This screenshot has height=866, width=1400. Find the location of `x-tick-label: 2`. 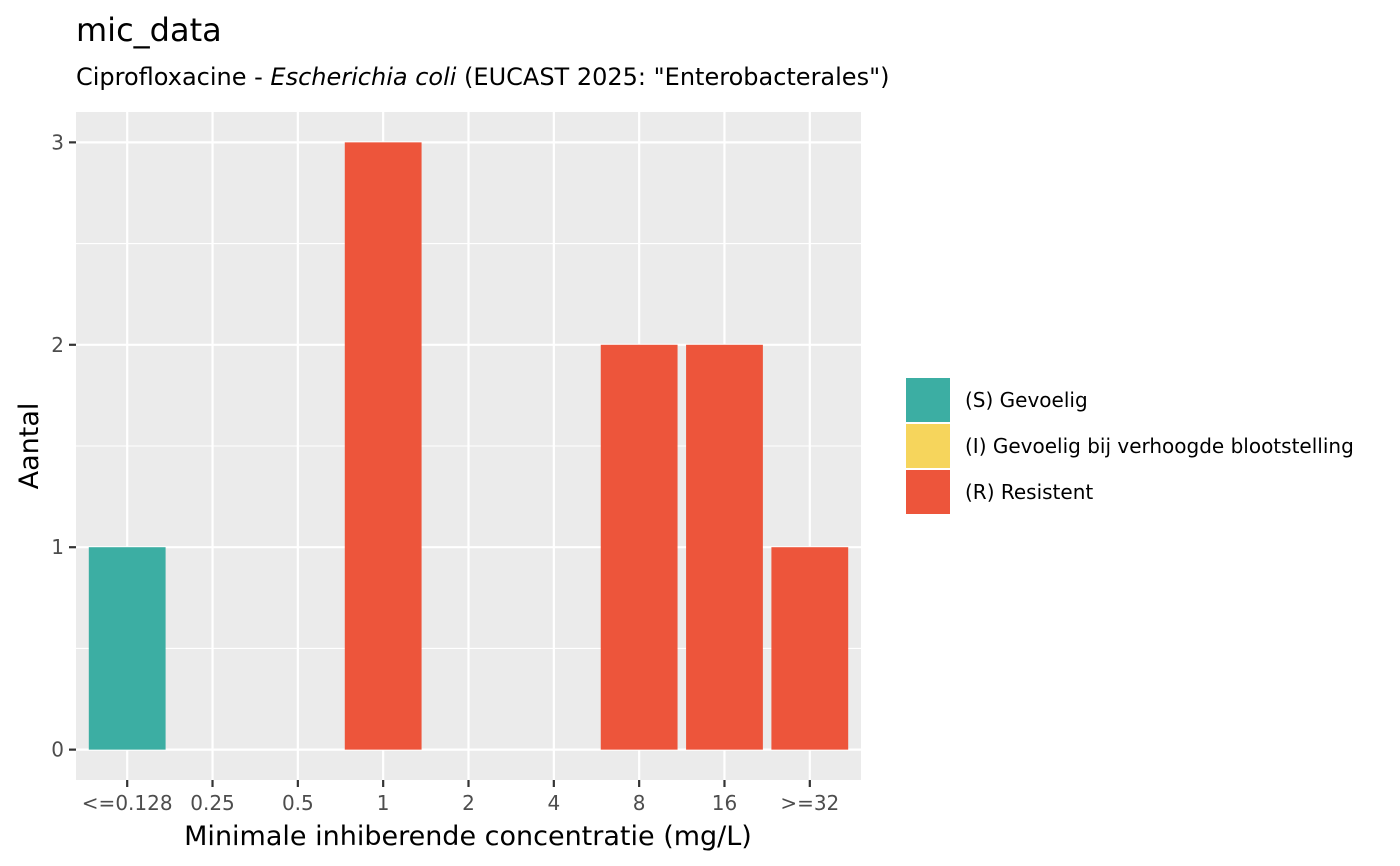

x-tick-label: 2 is located at coordinates (468, 803).